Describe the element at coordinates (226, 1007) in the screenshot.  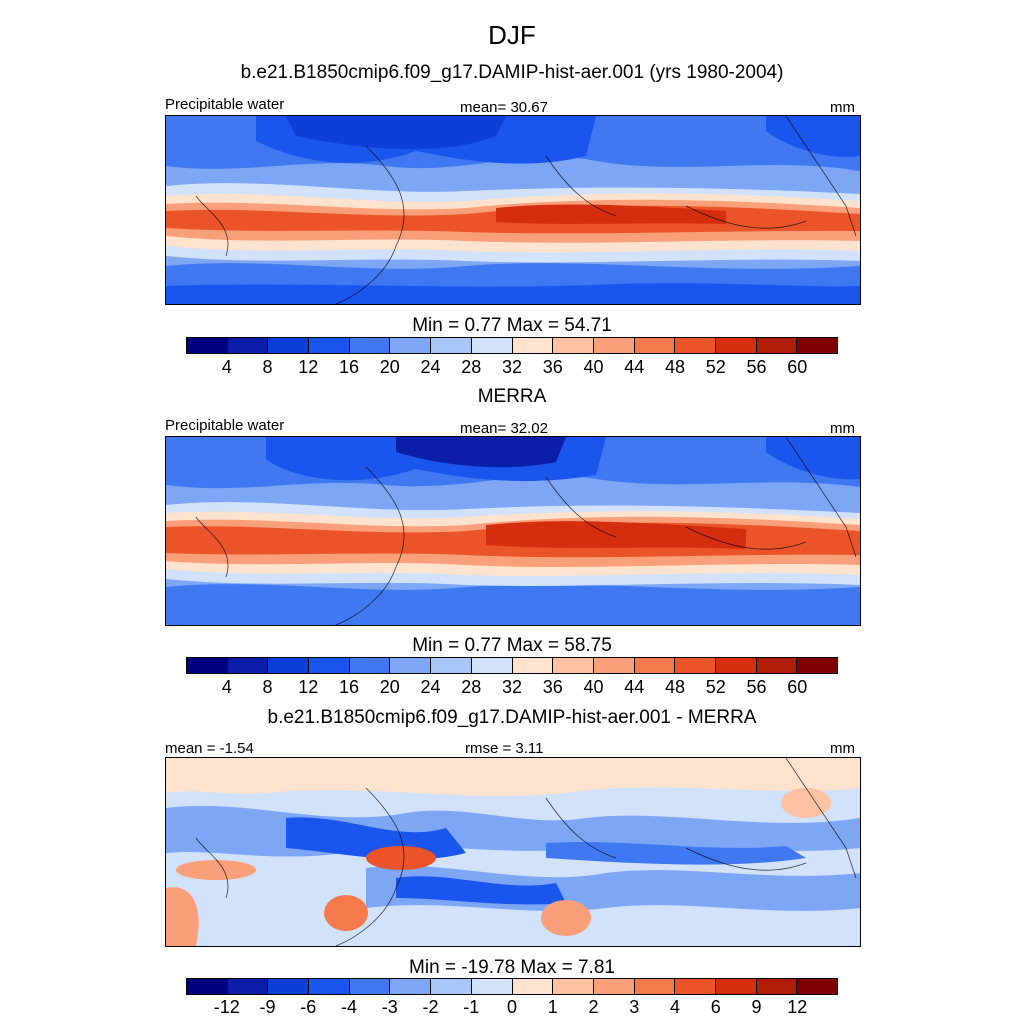
I see `colorbar-tick-label: -12` at that location.